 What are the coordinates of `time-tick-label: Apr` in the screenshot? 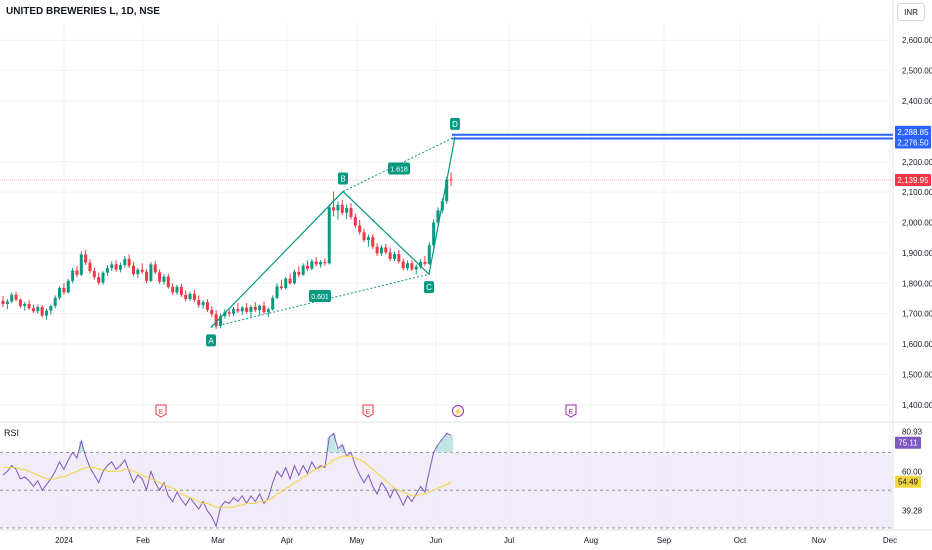 It's located at (287, 540).